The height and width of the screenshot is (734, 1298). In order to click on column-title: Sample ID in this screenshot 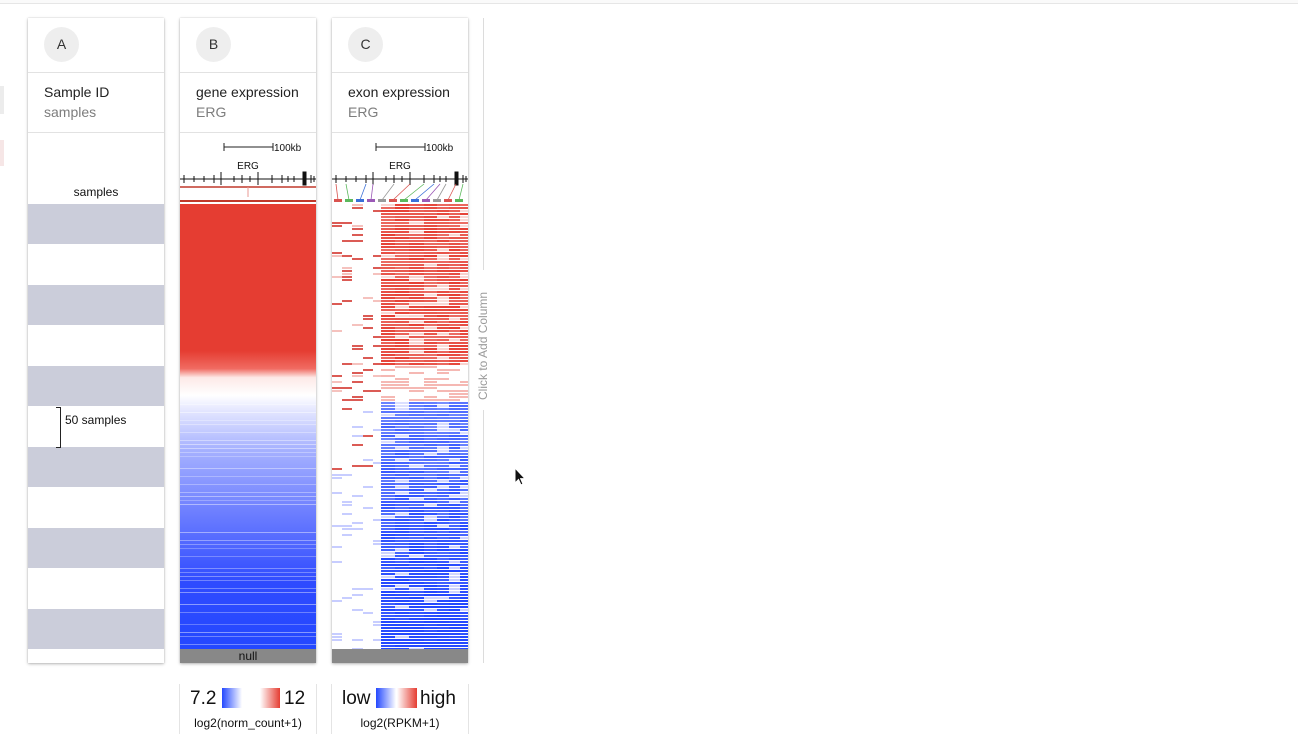, I will do `click(77, 92)`.